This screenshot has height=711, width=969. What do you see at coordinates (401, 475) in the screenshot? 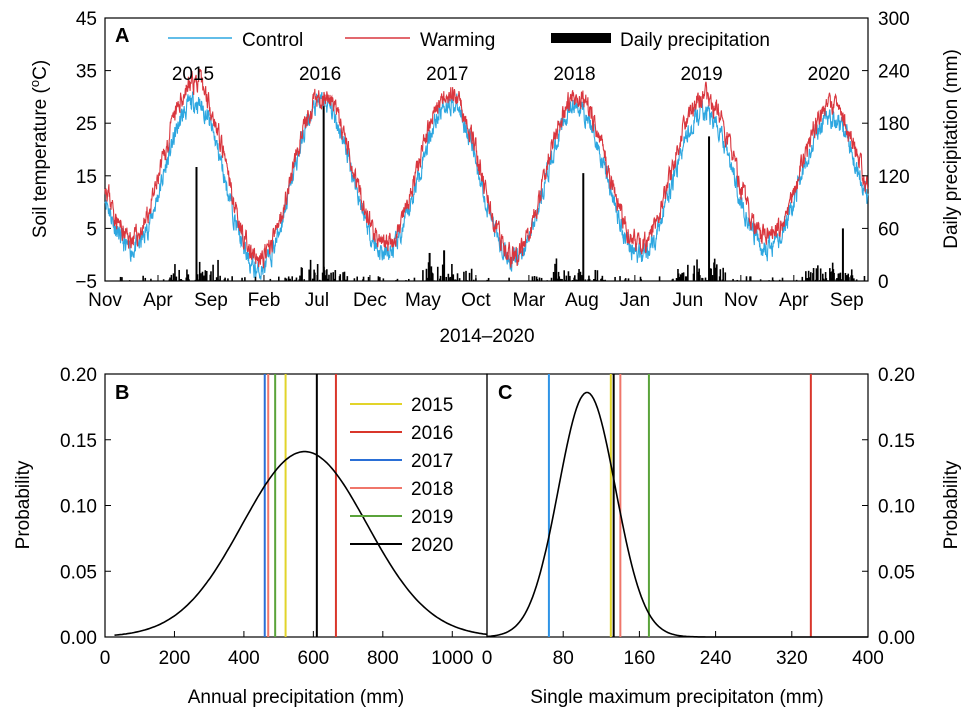
I see `b-legend: 2015 2016 2017 2018 2019 2020` at bounding box center [401, 475].